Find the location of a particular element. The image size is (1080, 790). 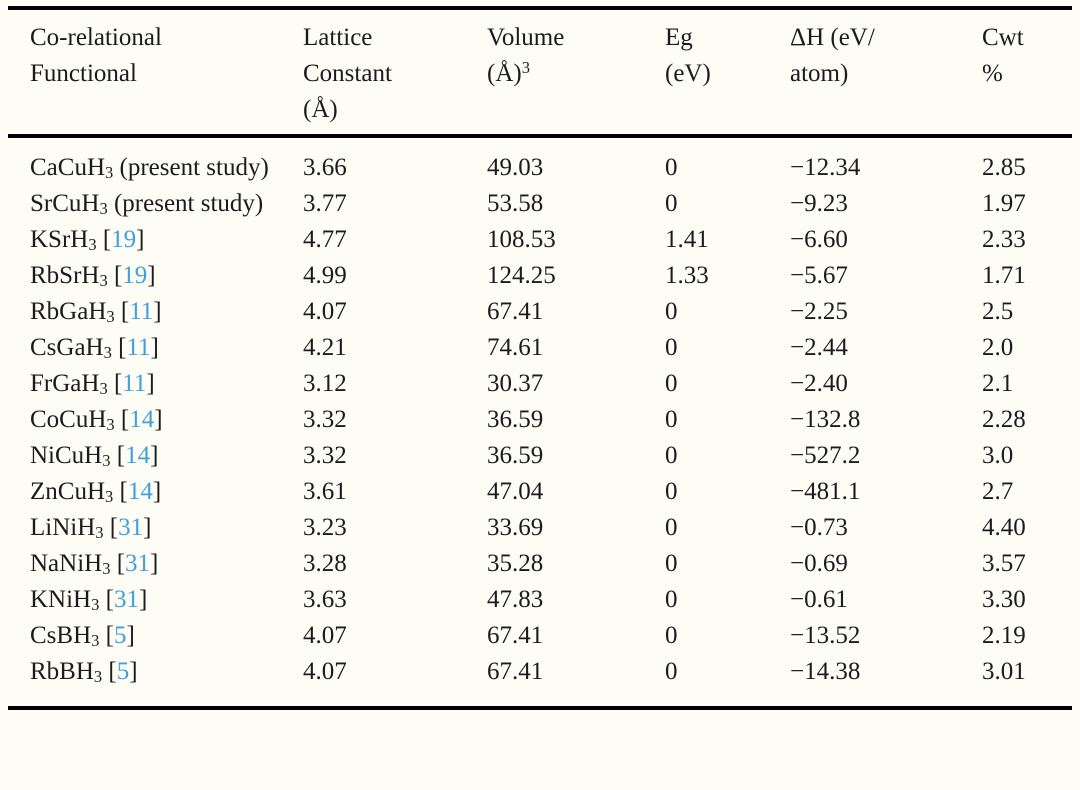

compound-note: (present study) is located at coordinates (185, 203).